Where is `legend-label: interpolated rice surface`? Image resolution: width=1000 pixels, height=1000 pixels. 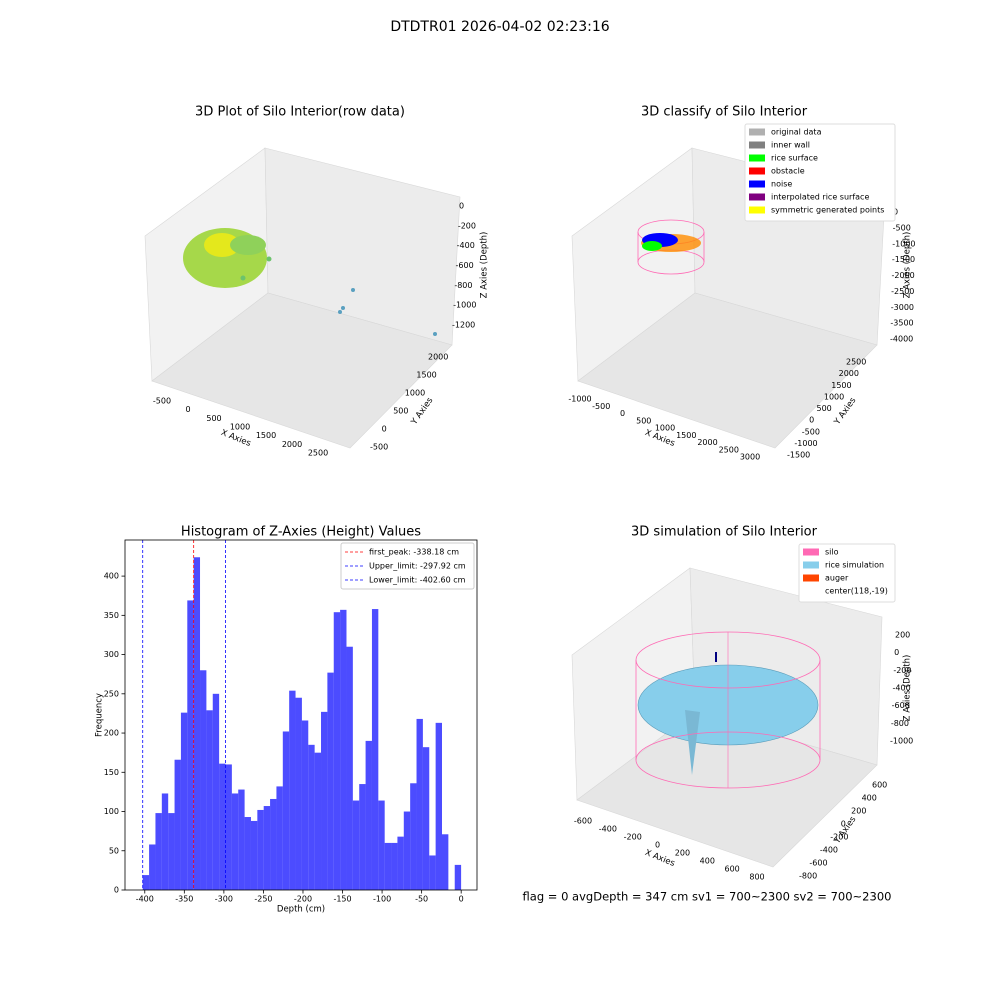 legend-label: interpolated rice surface is located at coordinates (820, 197).